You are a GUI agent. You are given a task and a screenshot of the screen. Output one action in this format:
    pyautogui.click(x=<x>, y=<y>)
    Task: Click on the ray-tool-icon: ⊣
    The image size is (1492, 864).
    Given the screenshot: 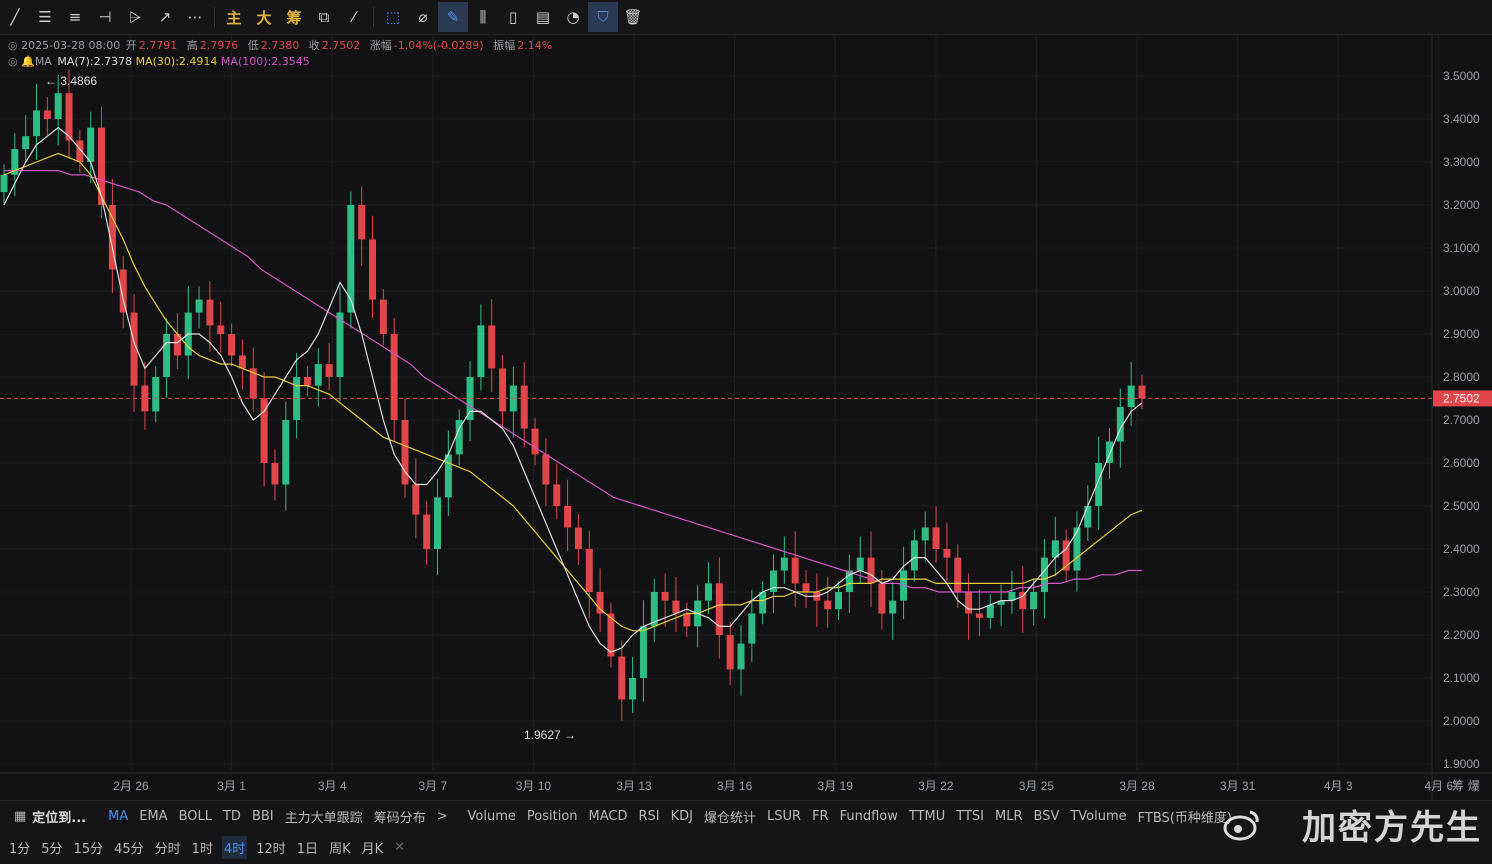 What is the action you would take?
    pyautogui.click(x=105, y=17)
    